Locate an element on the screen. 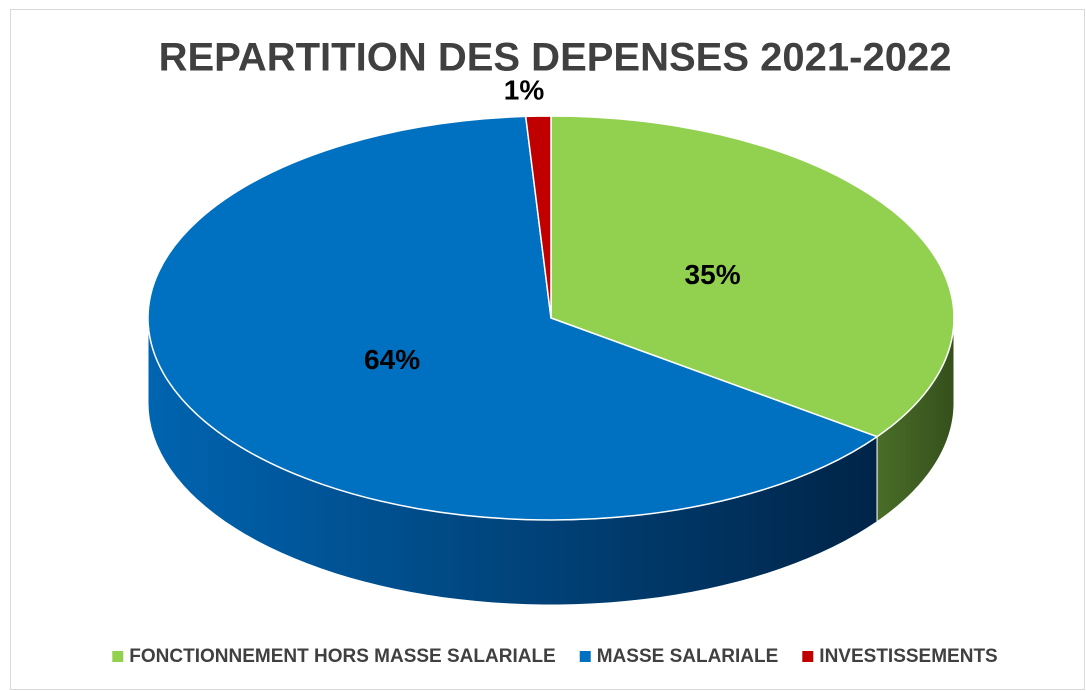 This screenshot has width=1086, height=691. legend-label: FONCTIONNEMENT HORS MASSE SALARIALE is located at coordinates (342, 656).